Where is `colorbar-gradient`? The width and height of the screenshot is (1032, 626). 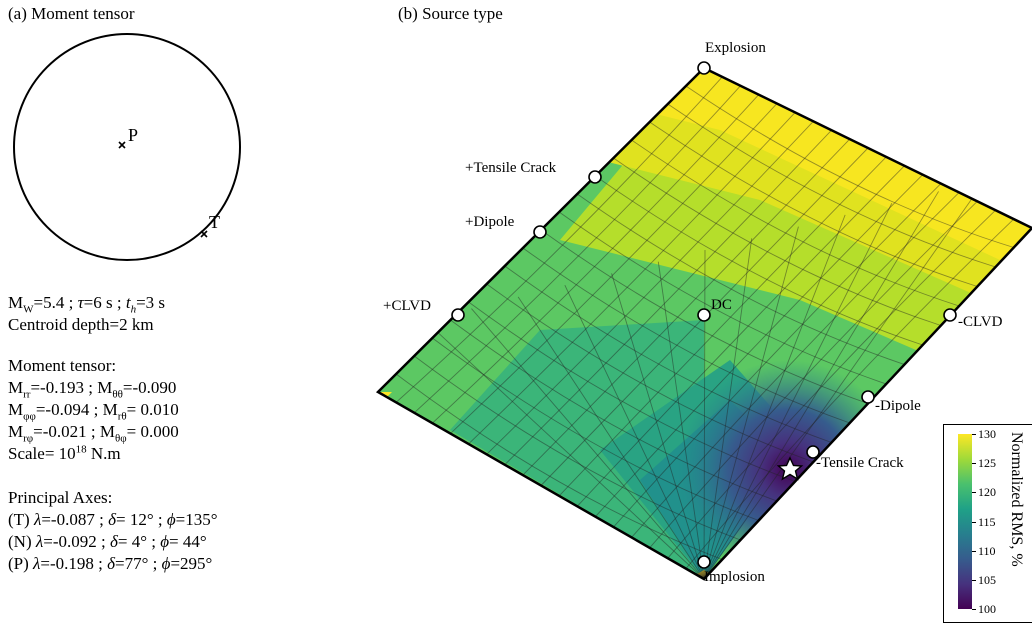
colorbar-gradient is located at coordinates (965, 521).